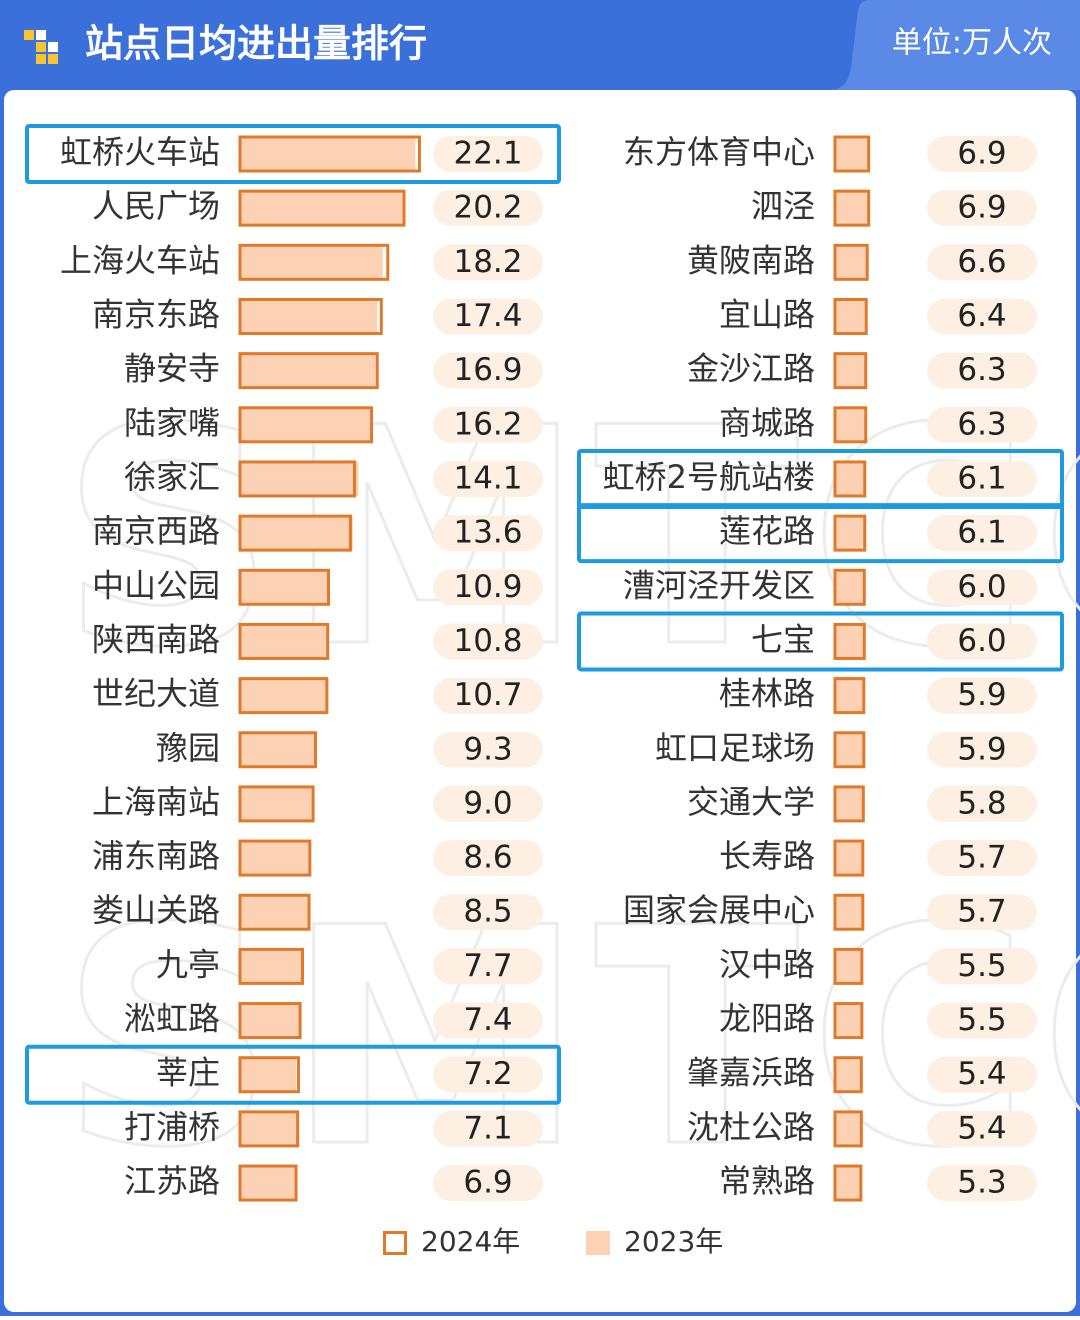  What do you see at coordinates (256, 44) in the screenshot?
I see `chart-title: 站点日均进出量排行` at bounding box center [256, 44].